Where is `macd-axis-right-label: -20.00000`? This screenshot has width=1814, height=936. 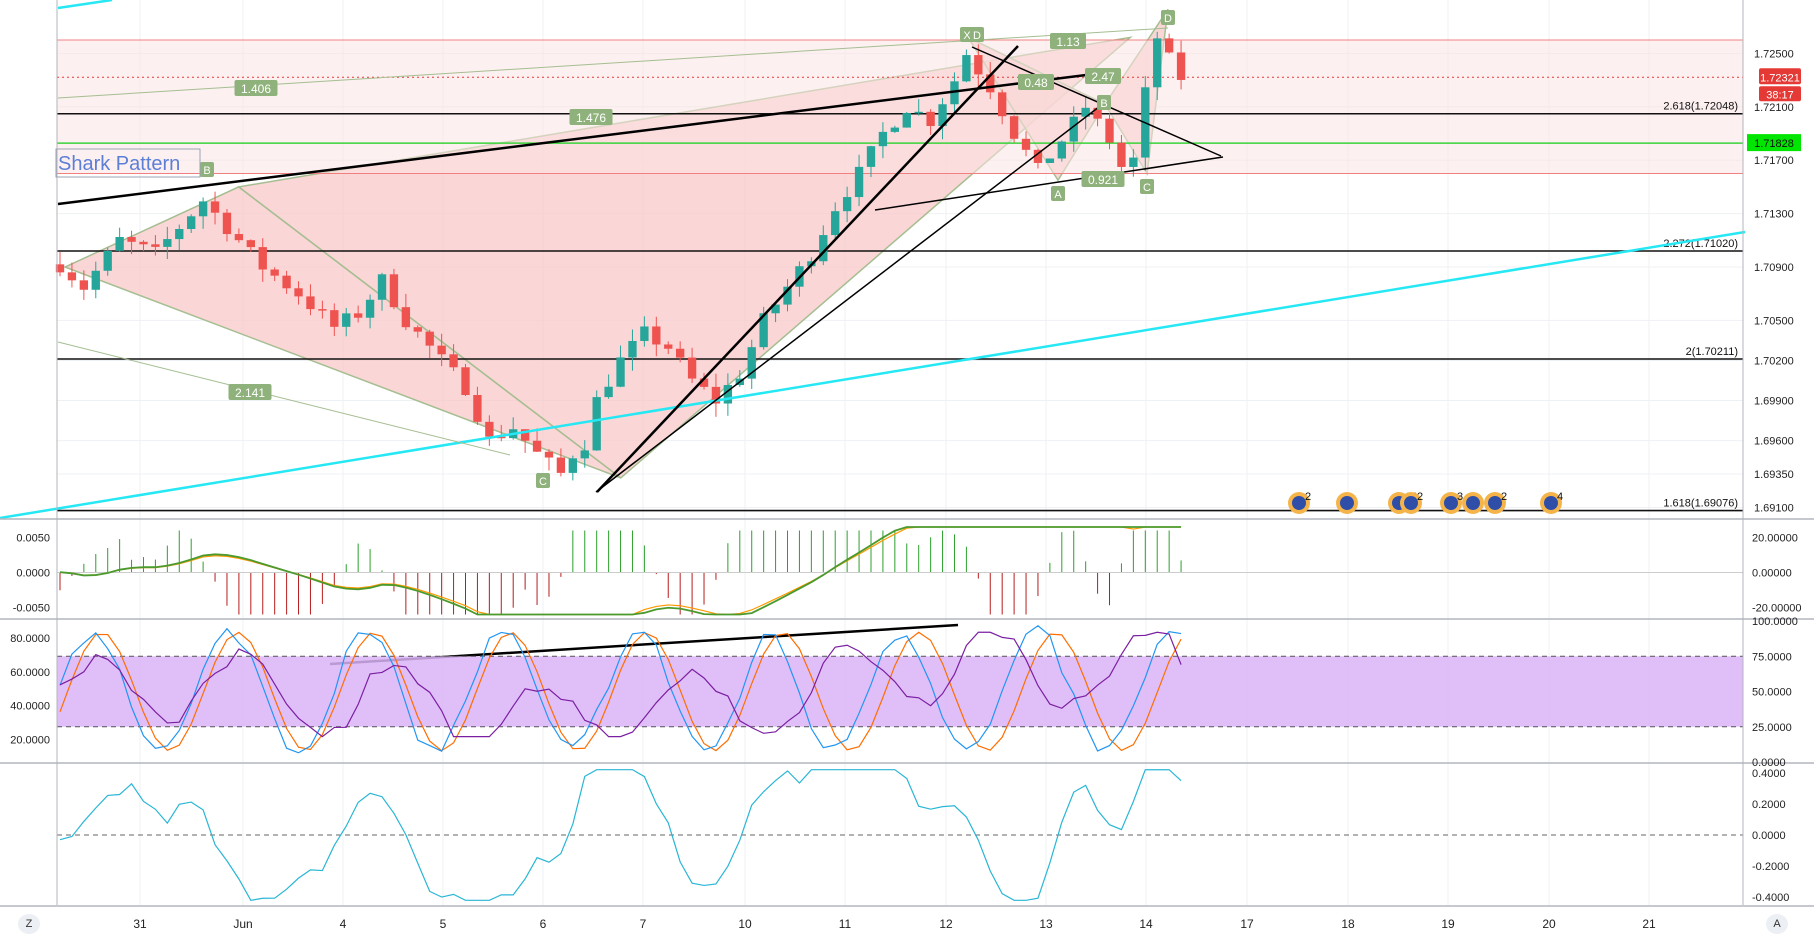
macd-axis-right-label: -20.00000 is located at coordinates (1777, 609).